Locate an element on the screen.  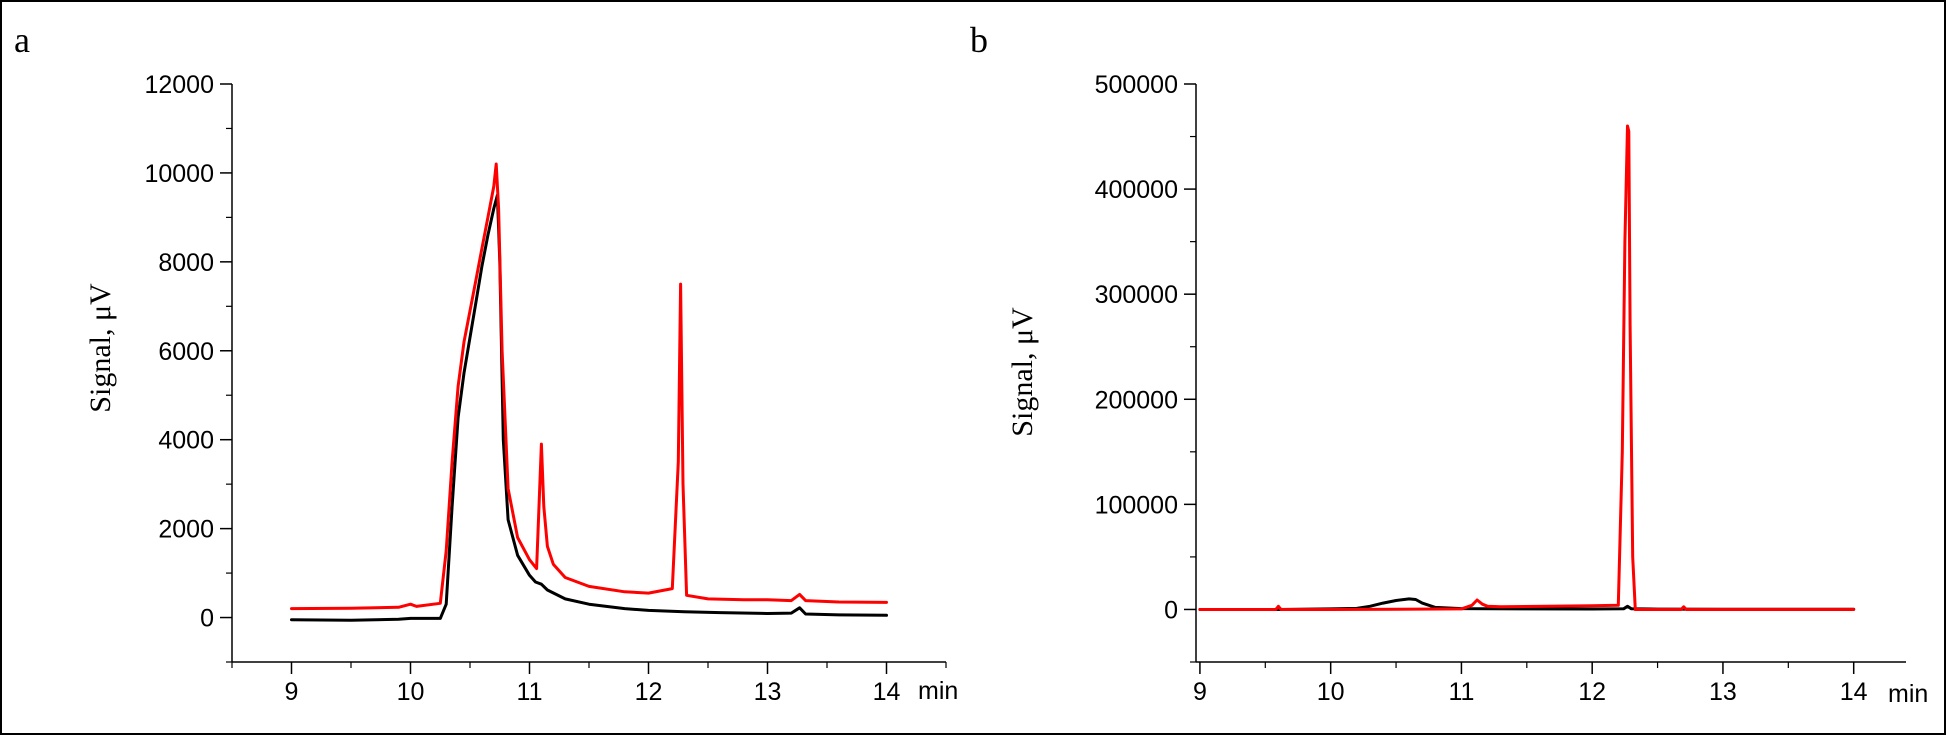
panel-b-y-tick-label: 300000 is located at coordinates (1136, 295).